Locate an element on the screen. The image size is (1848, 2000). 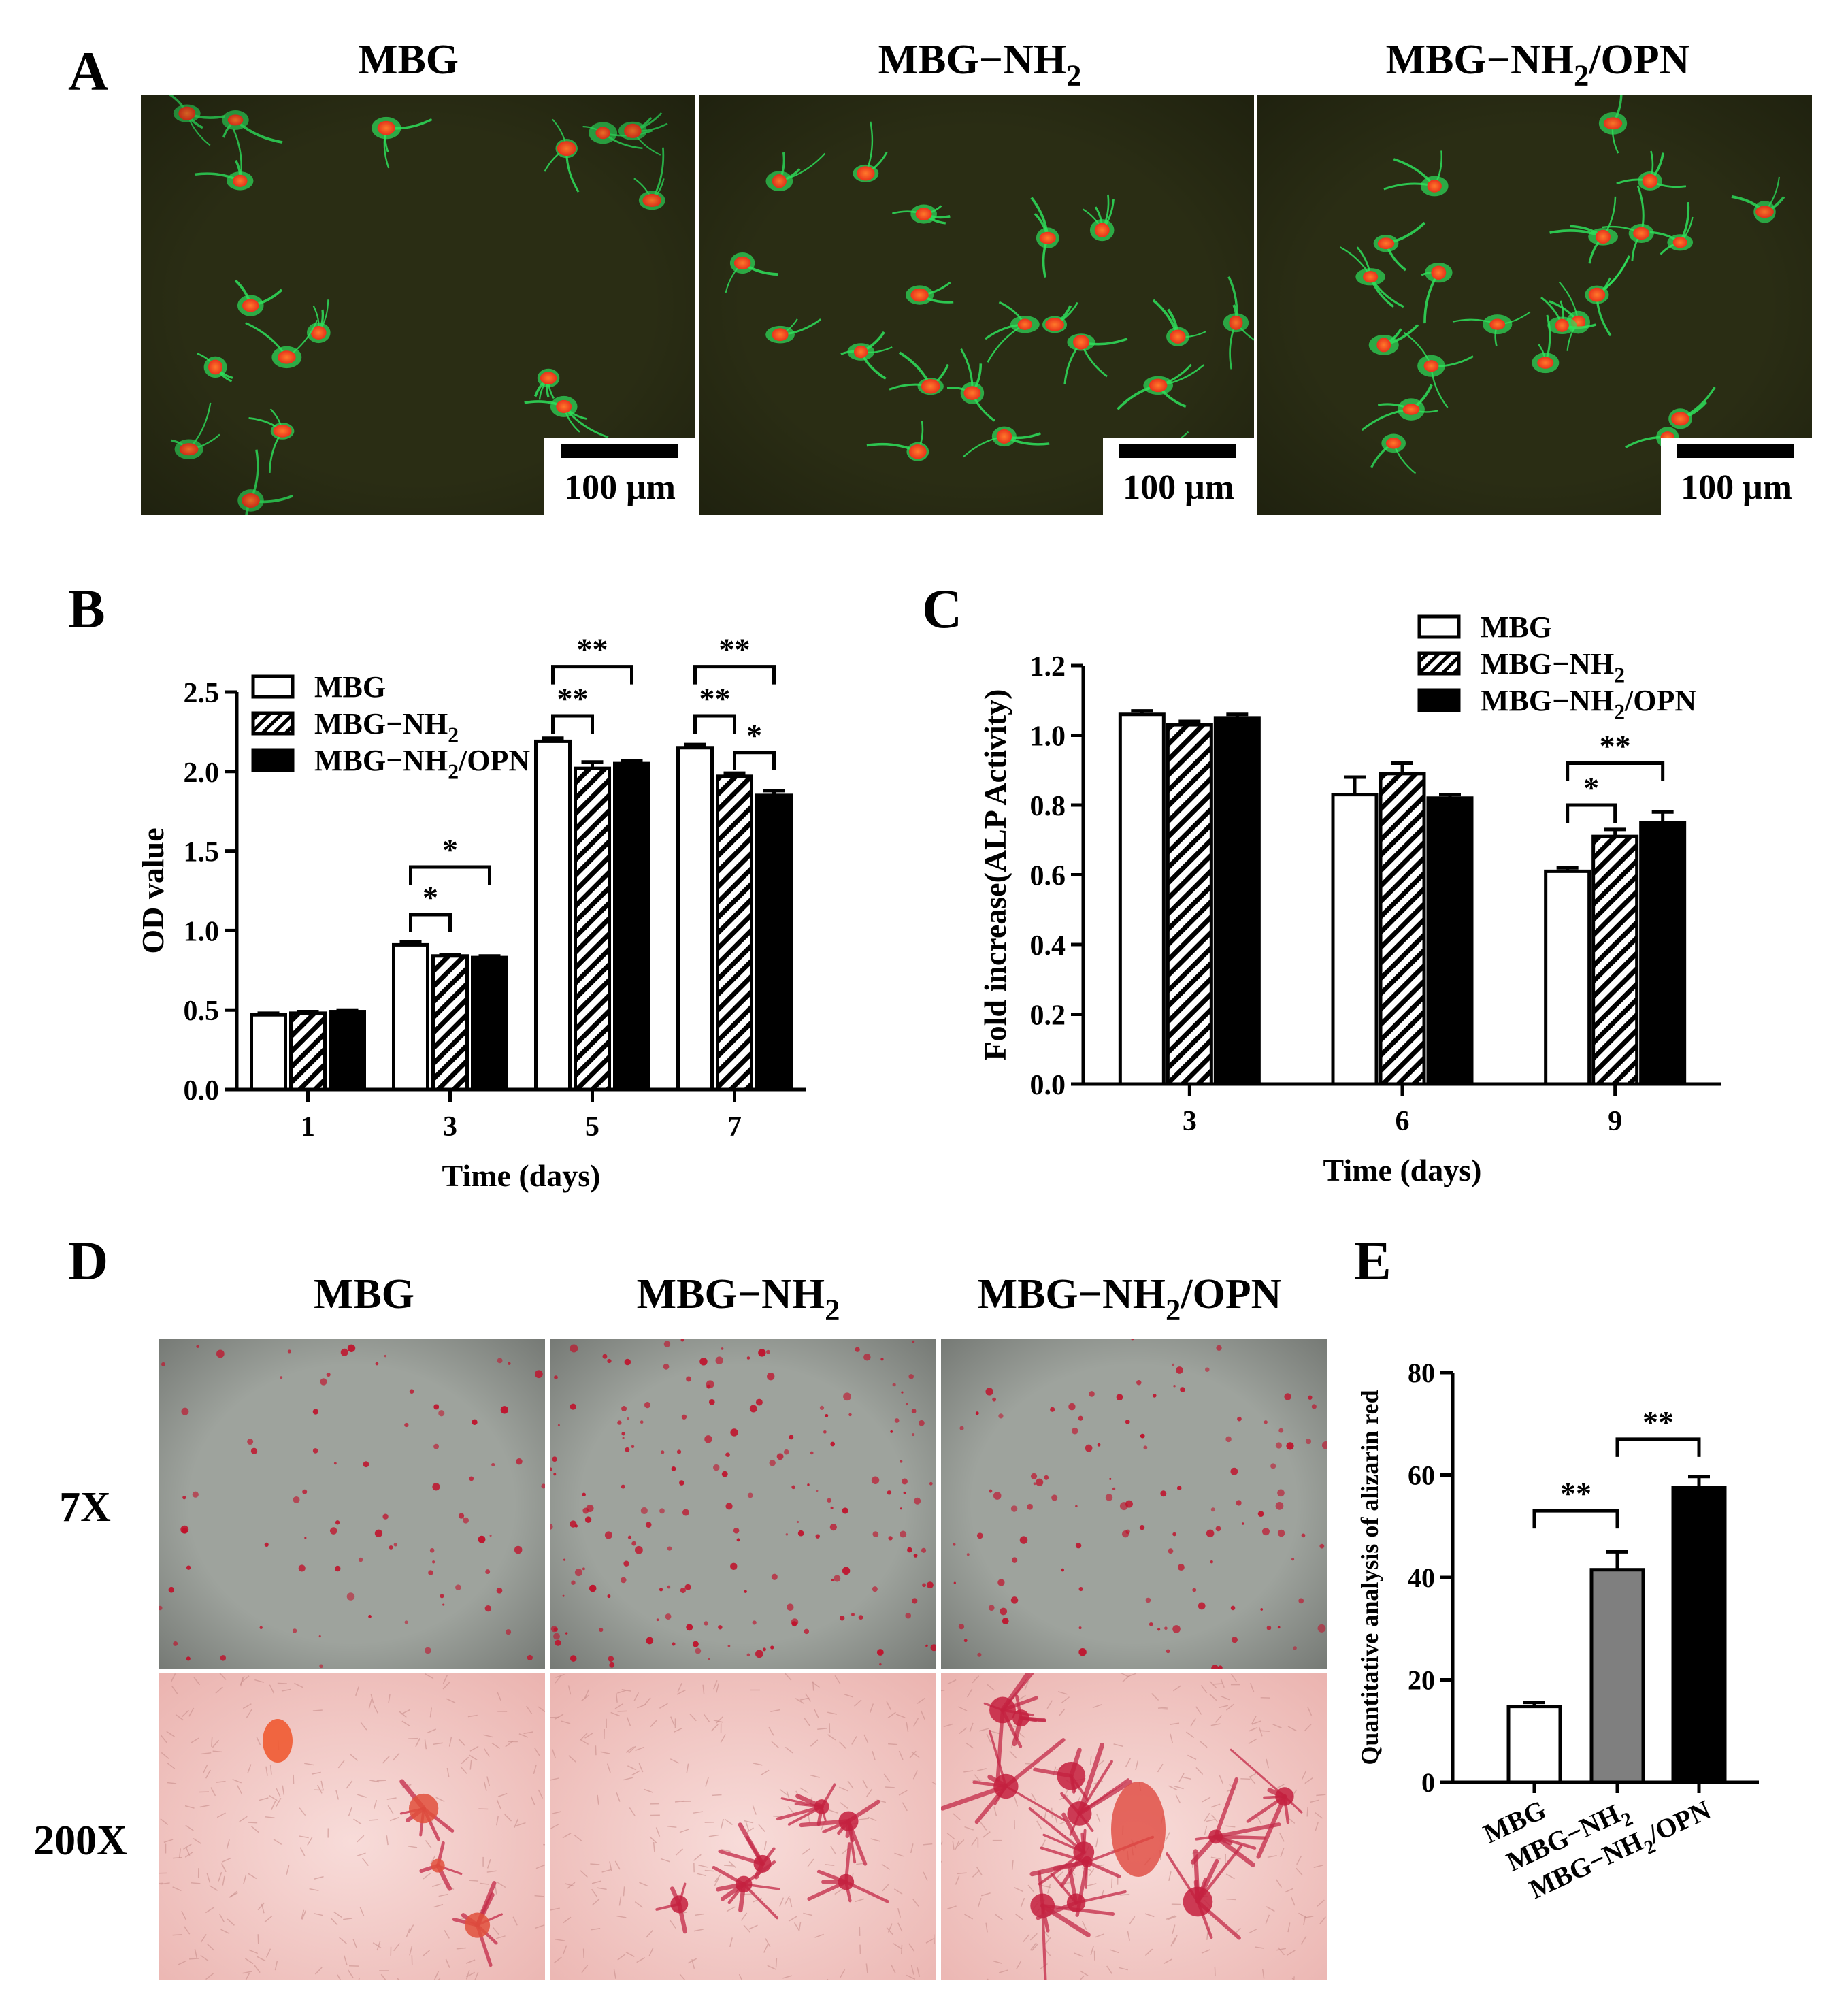
panel-letter-a: A is located at coordinates (88, 71).